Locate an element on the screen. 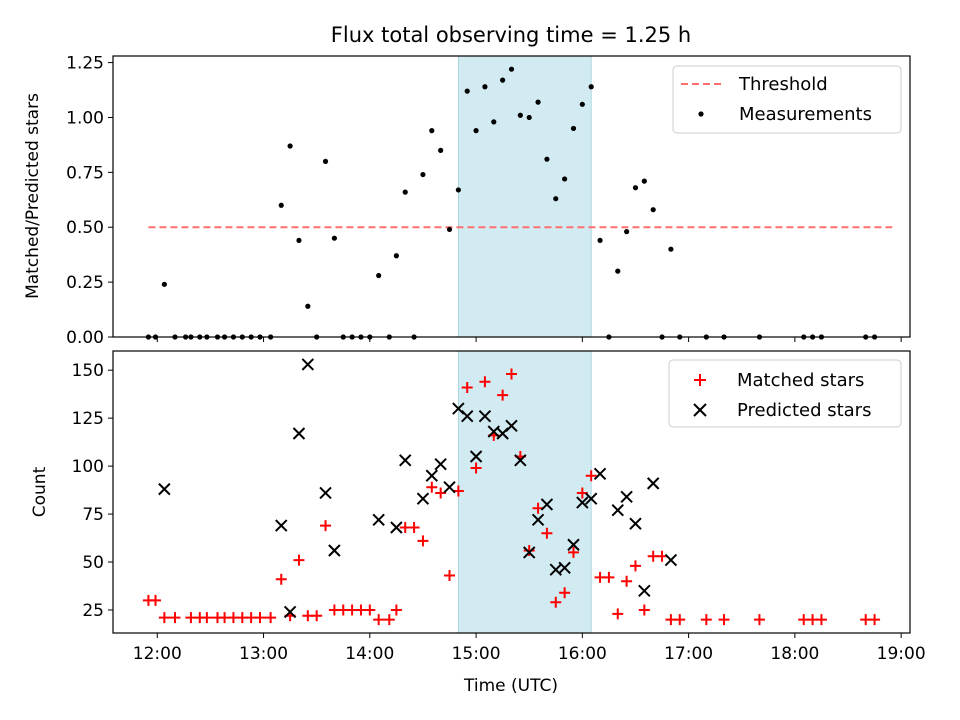 The height and width of the screenshot is (720, 960). x-tick-label: 17:00 is located at coordinates (688, 654).